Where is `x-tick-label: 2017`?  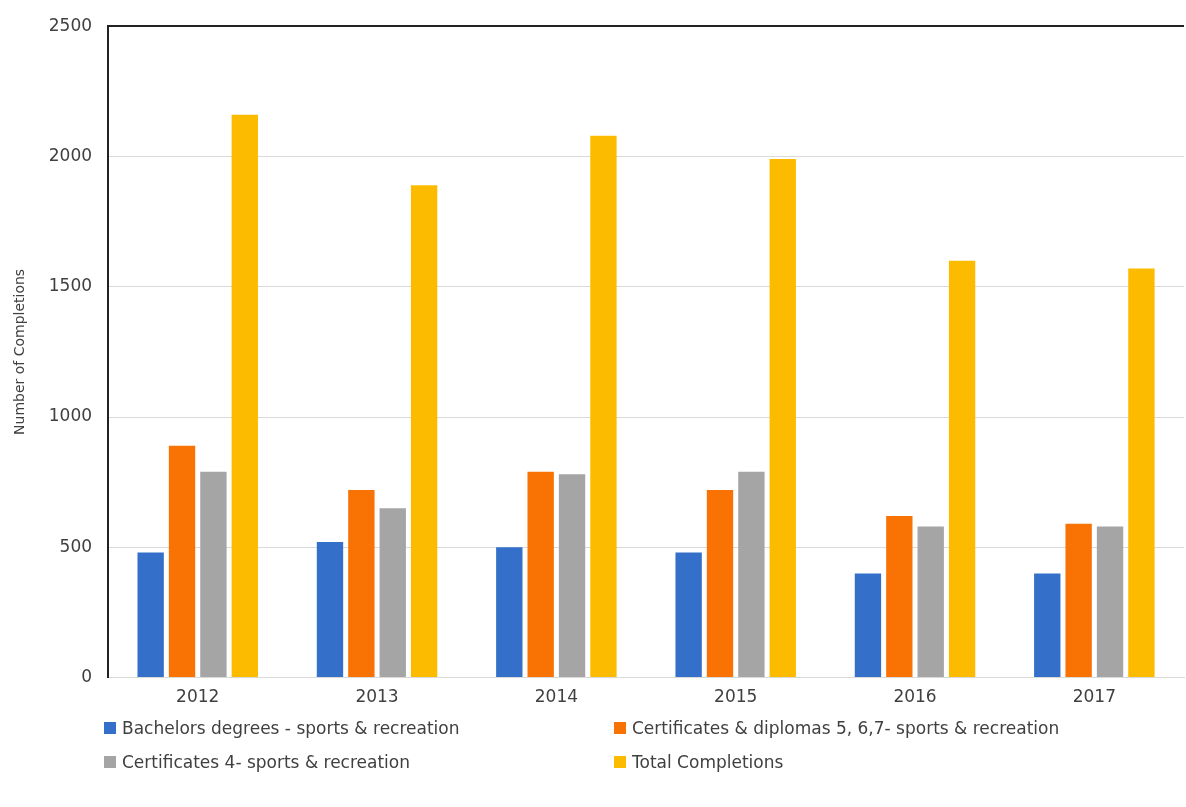
x-tick-label: 2017 is located at coordinates (1094, 696).